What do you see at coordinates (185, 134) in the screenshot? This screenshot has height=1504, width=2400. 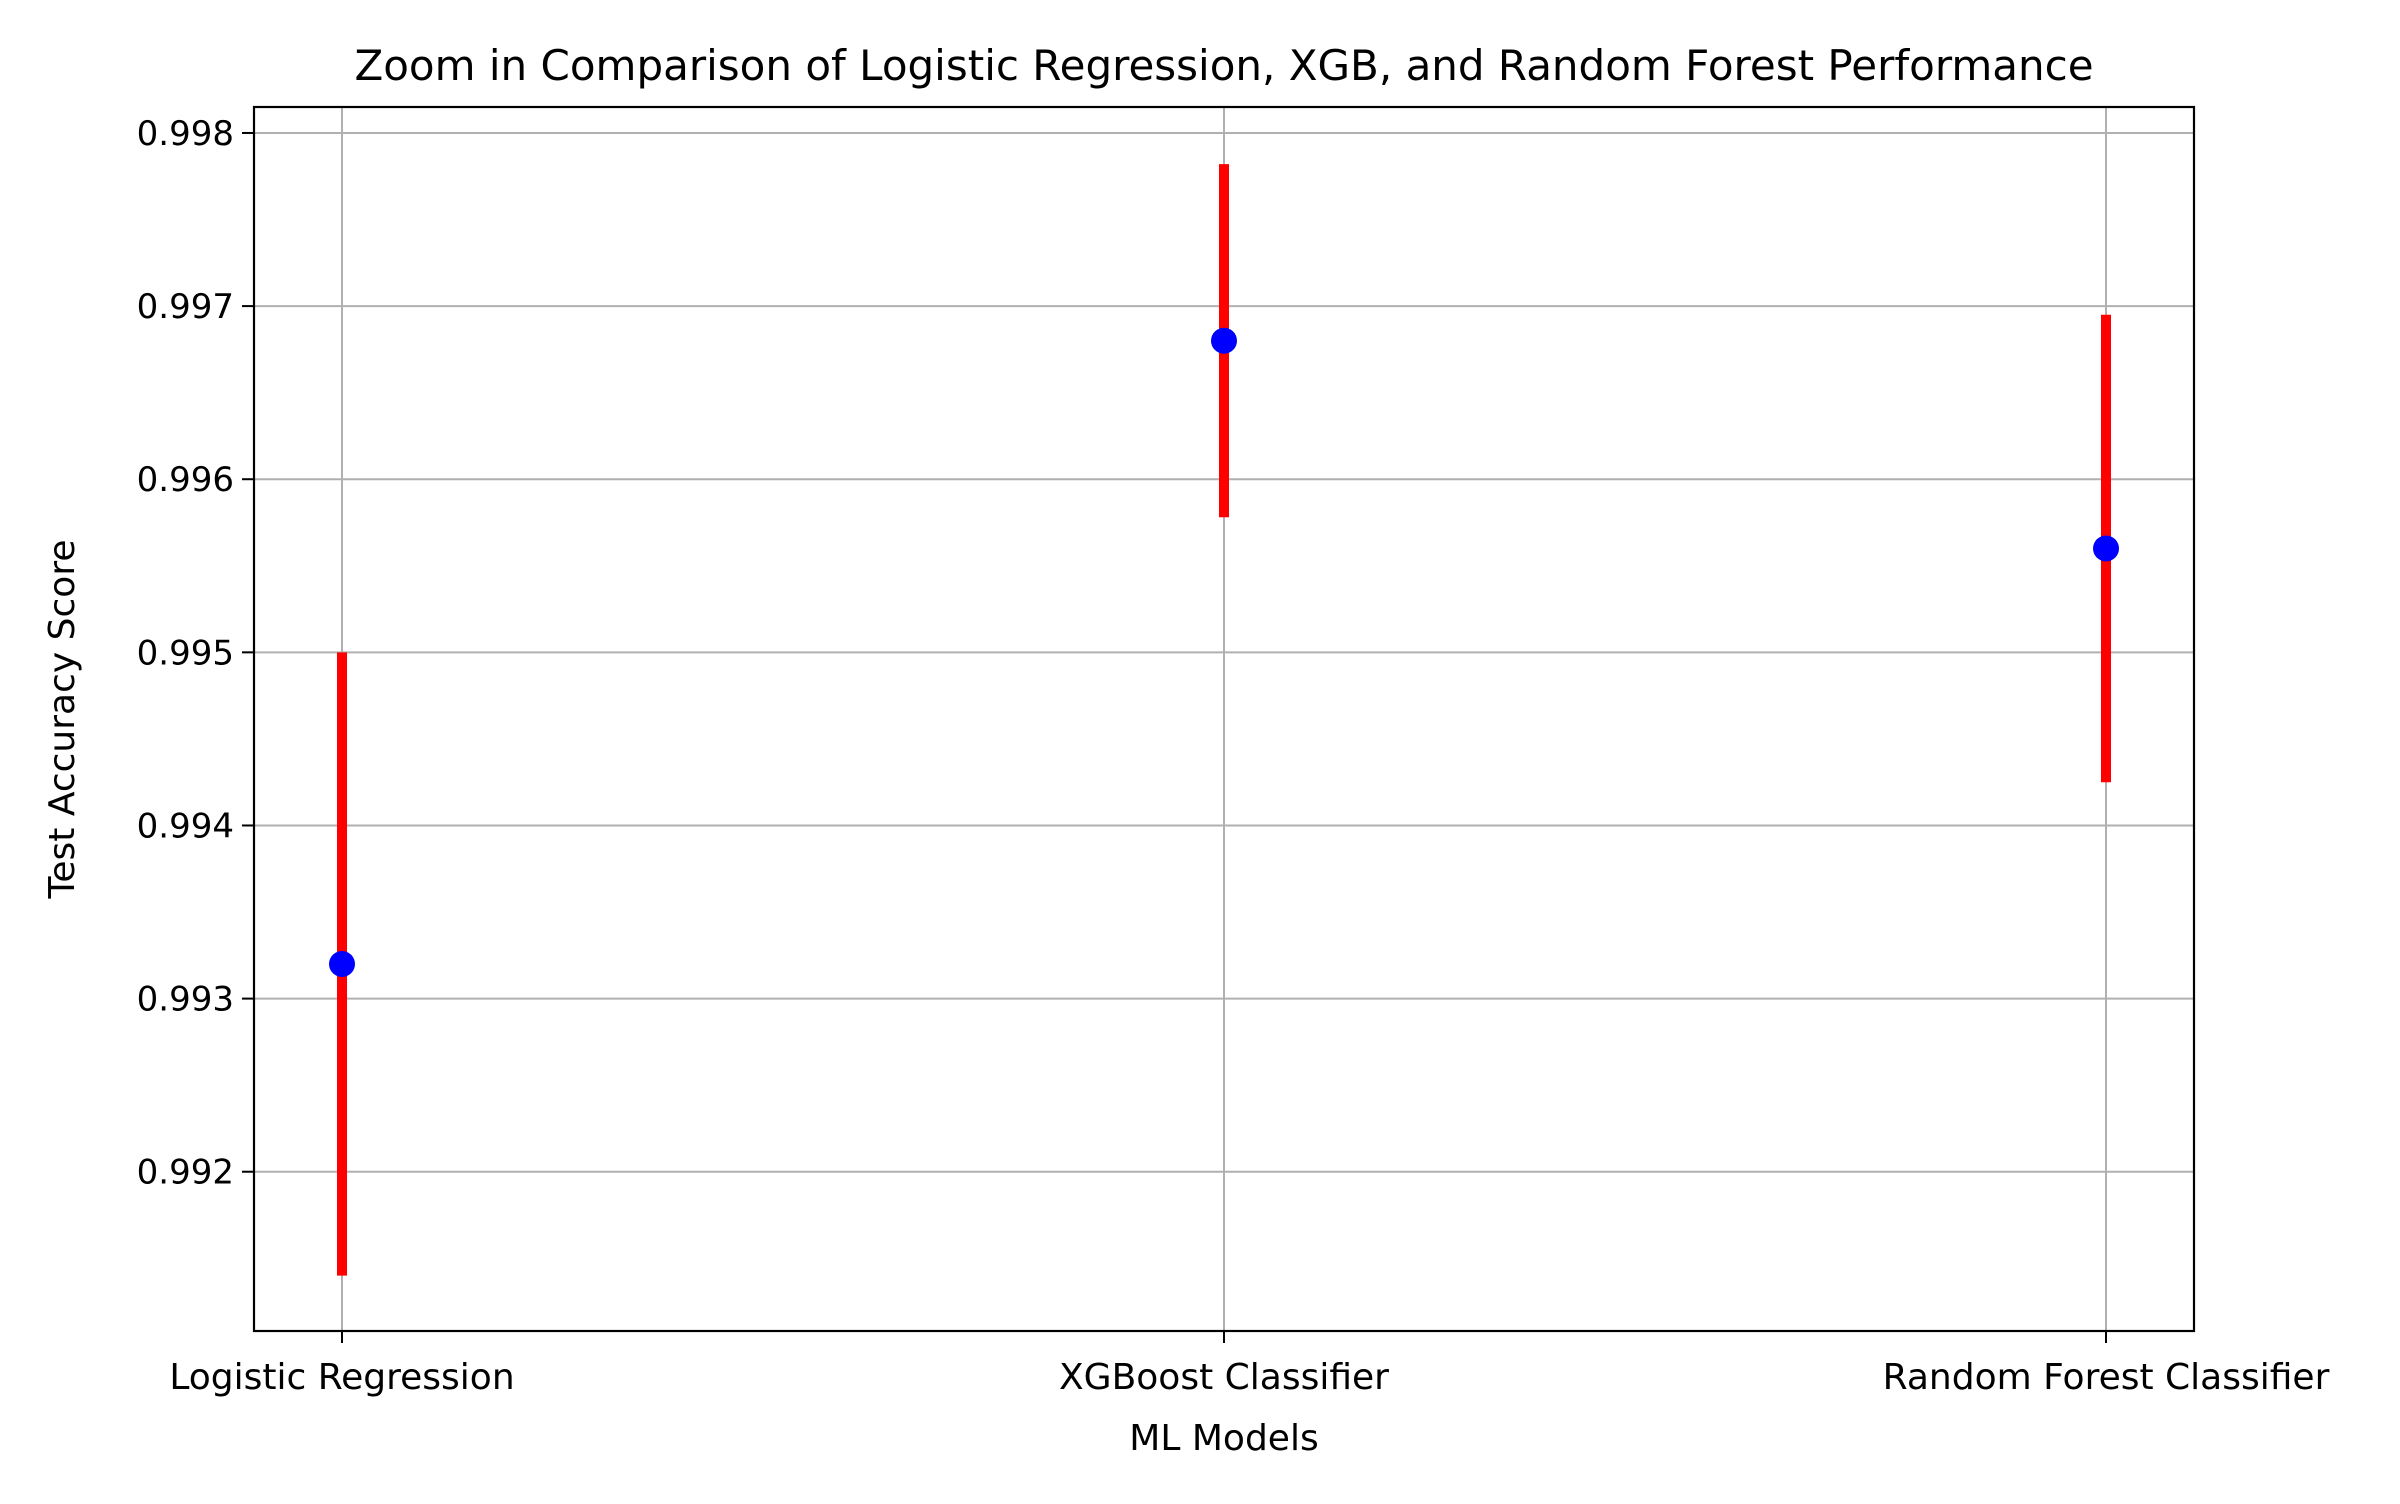 I see `y-tick-label: 0.998` at bounding box center [185, 134].